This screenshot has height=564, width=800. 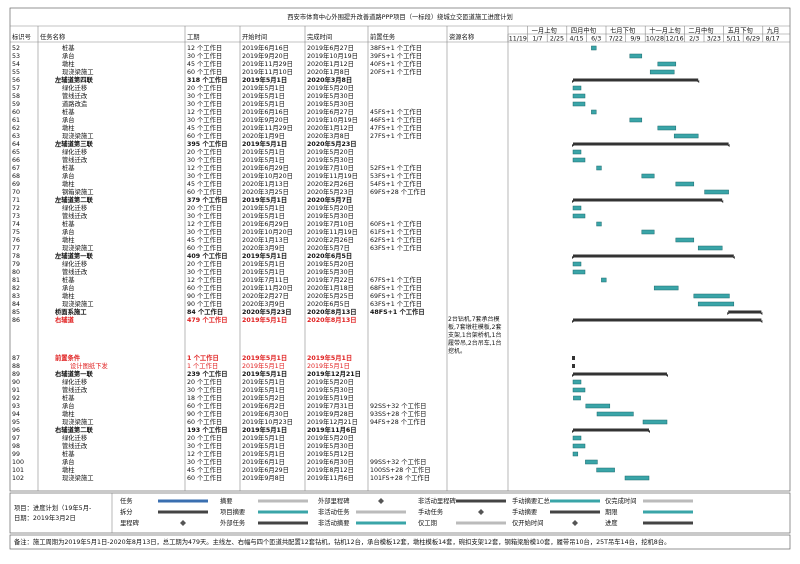 What do you see at coordinates (207, 429) in the screenshot?
I see `cell-duration: 193 个工作日` at bounding box center [207, 429].